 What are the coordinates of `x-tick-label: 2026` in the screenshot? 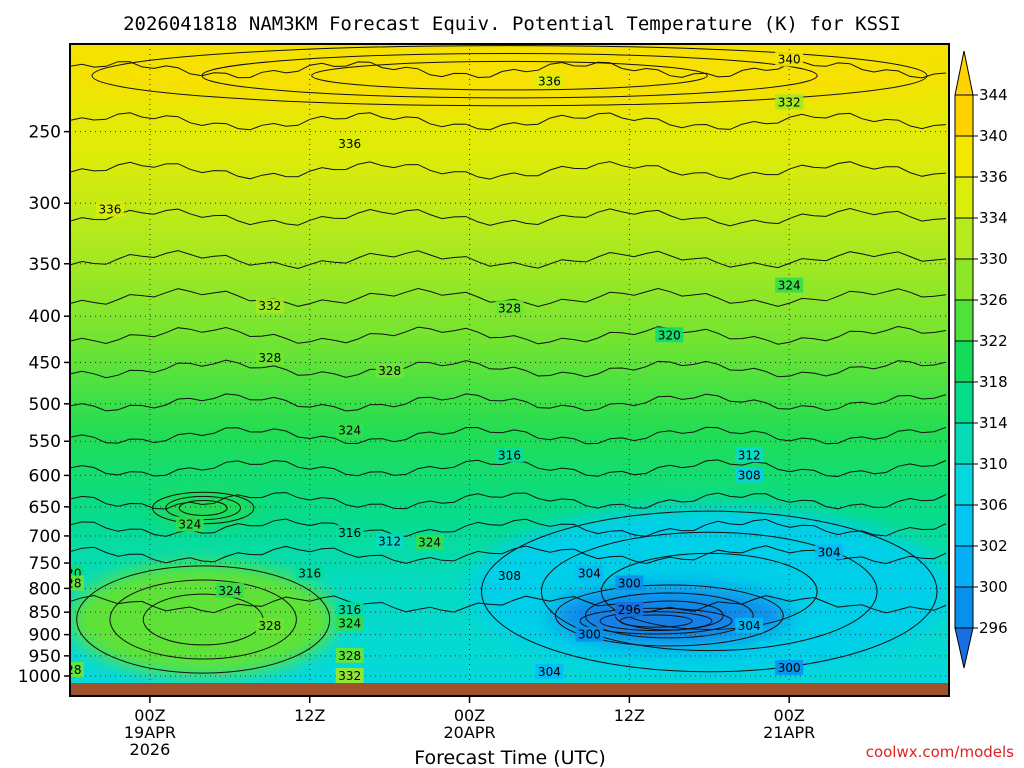 It's located at (150, 749).